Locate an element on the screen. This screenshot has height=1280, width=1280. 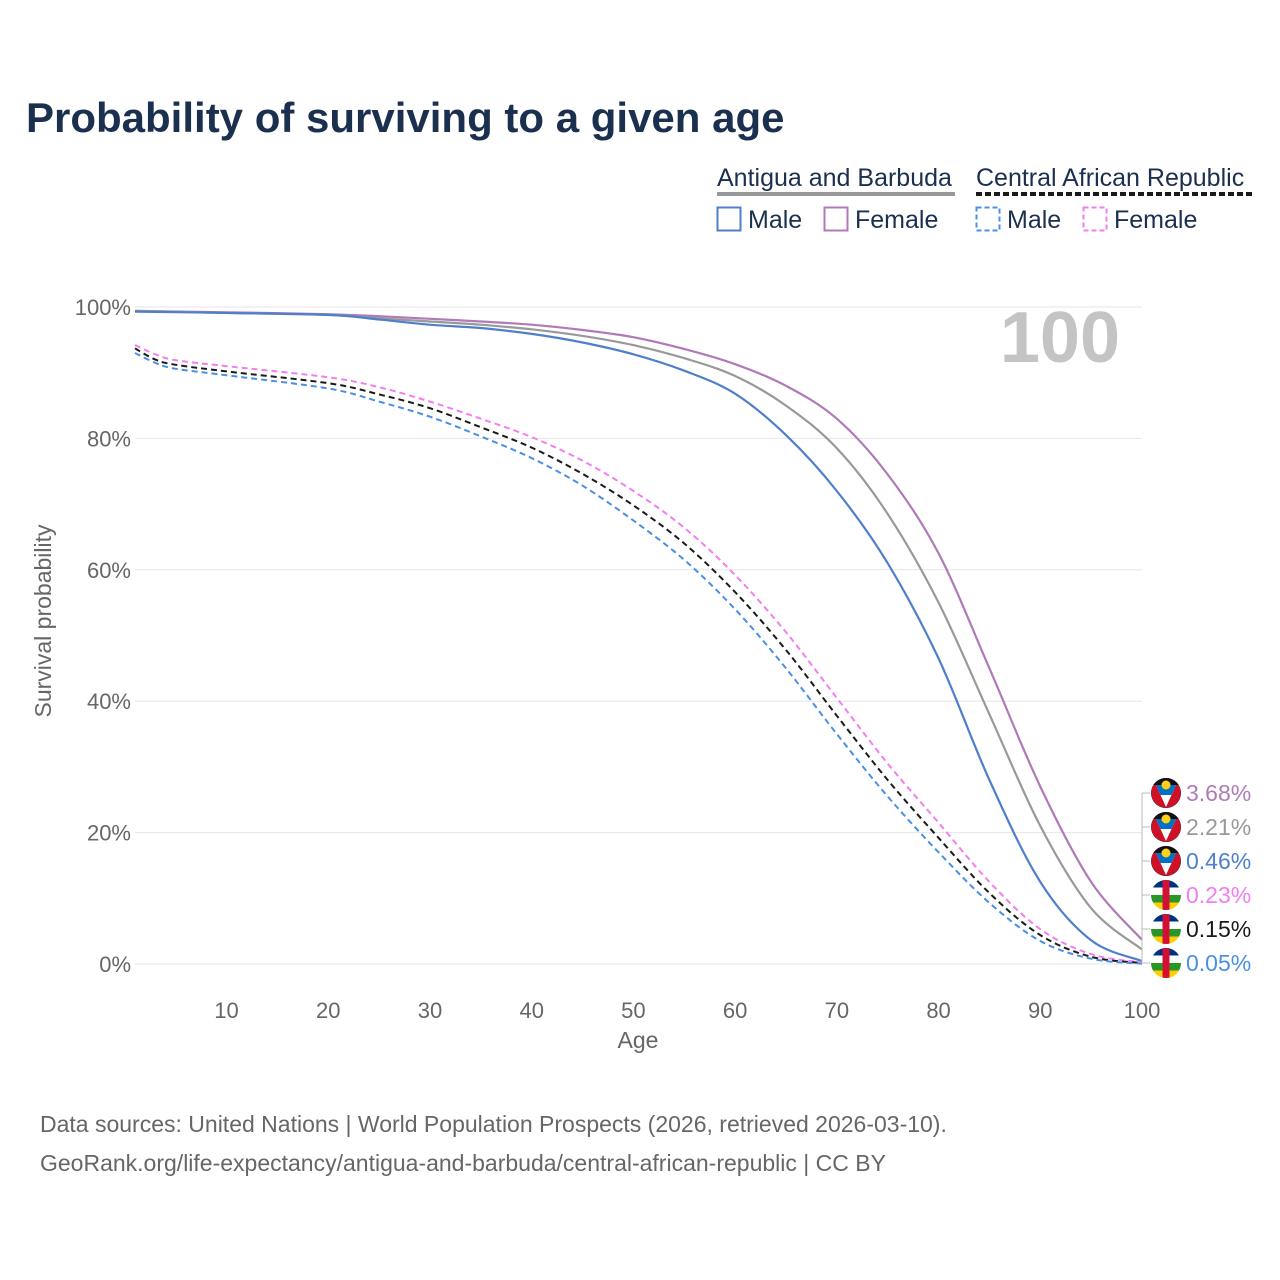
legend-swatch-ab-female is located at coordinates (836, 219).